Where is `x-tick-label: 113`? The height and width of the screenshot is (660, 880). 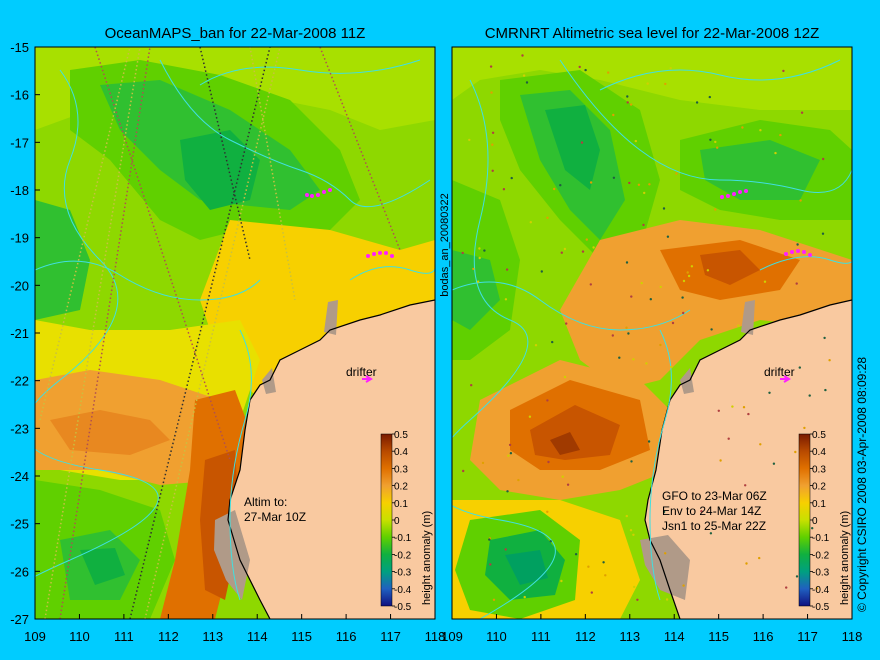 x-tick-label: 113 is located at coordinates (629, 636).